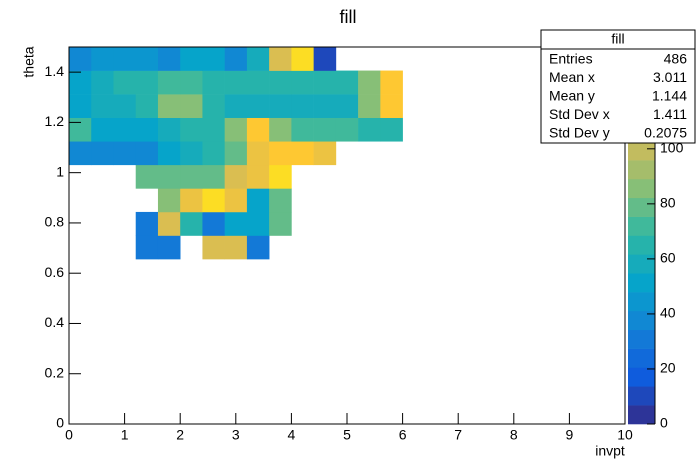 Image resolution: width=696 pixels, height=472 pixels. I want to click on x-tick-label: 4, so click(292, 435).